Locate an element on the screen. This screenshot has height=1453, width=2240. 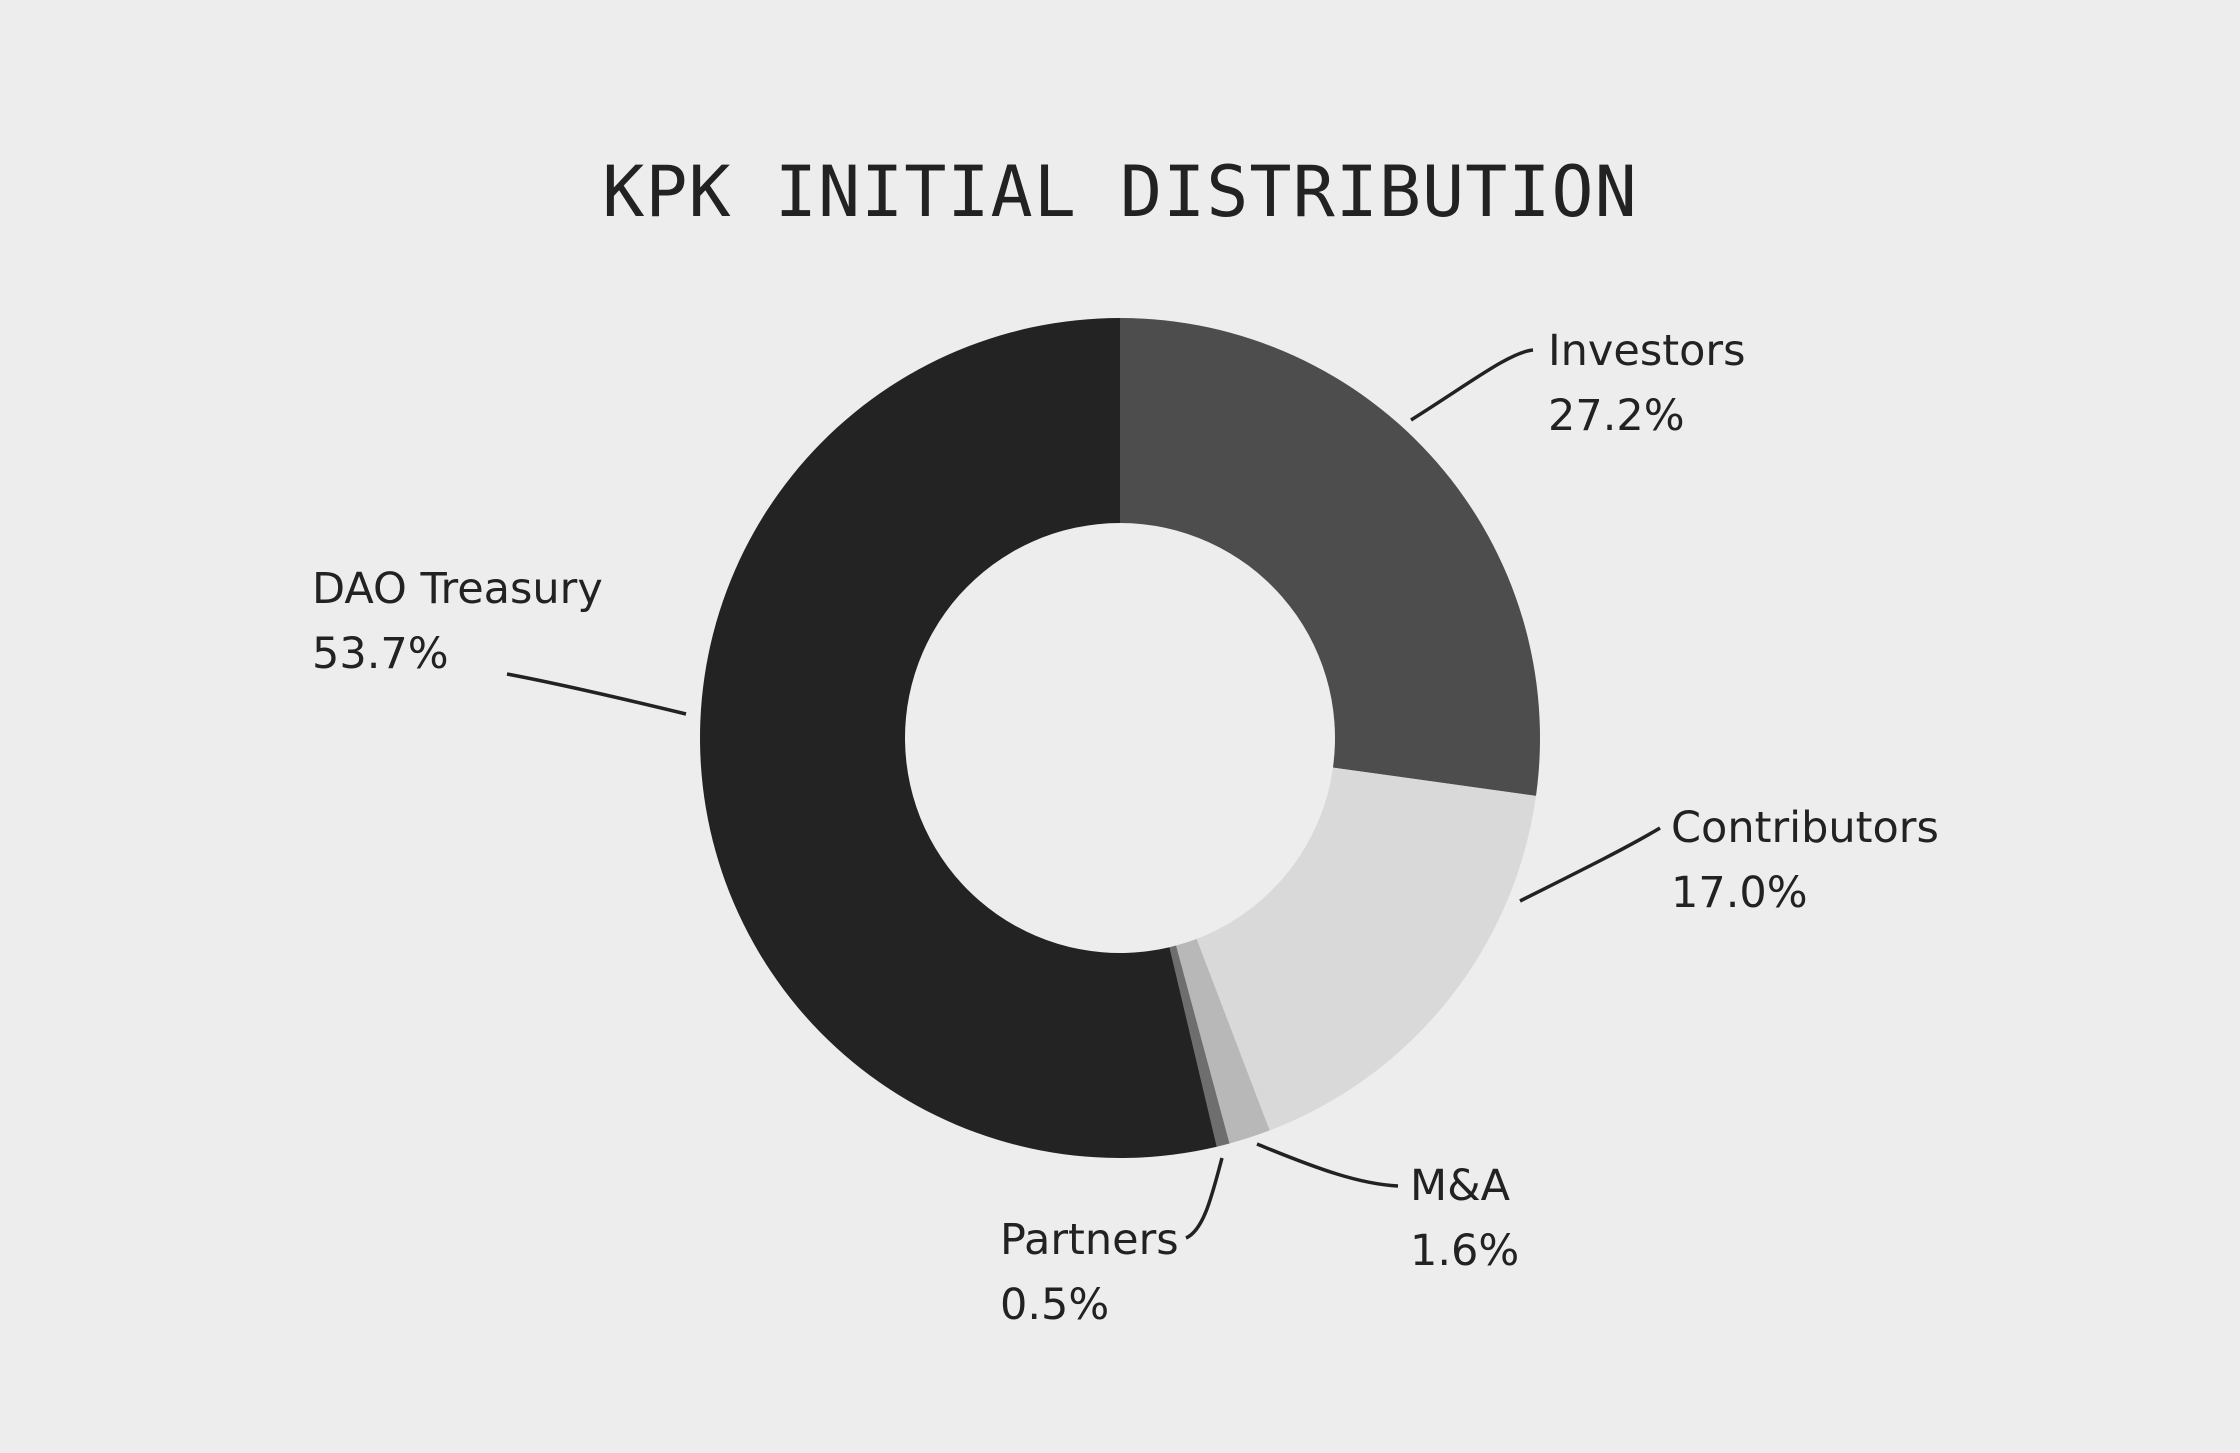
leader-line-manda is located at coordinates (1327, 1165).